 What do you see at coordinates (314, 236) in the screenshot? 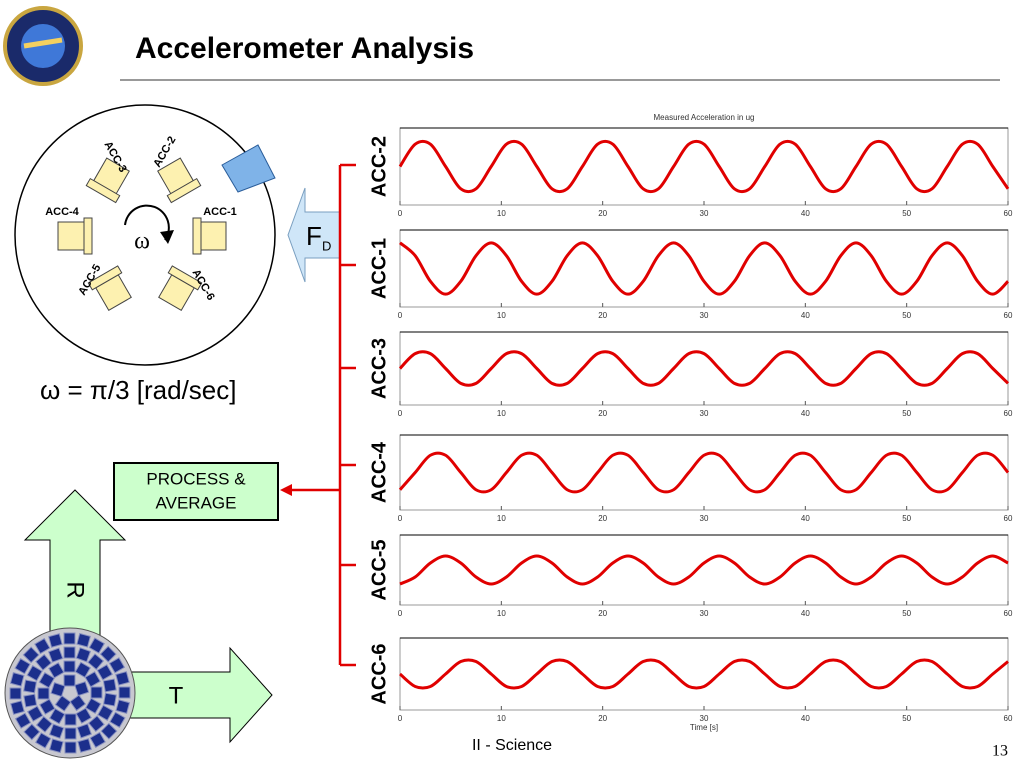
I see `force-label: F` at bounding box center [314, 236].